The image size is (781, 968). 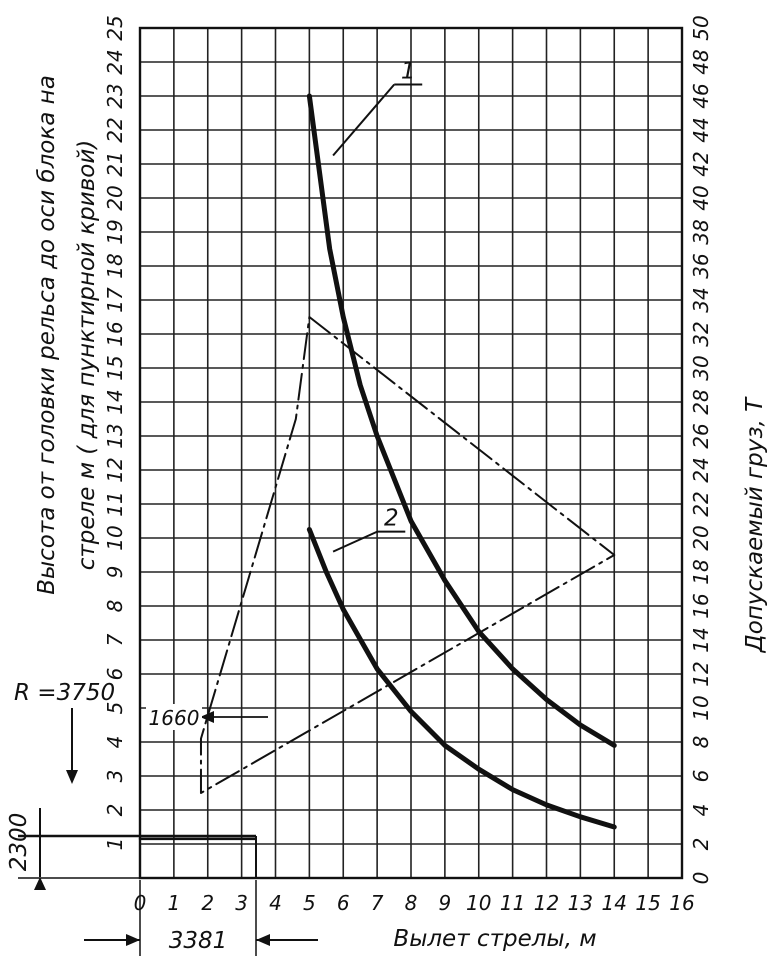 What do you see at coordinates (701, 878) in the screenshot?
I see `y-right-tick-label: 0` at bounding box center [701, 878].